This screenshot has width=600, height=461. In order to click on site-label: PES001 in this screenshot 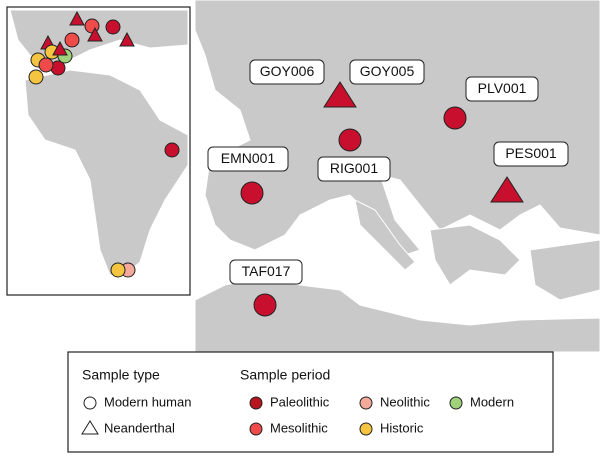, I will do `click(531, 153)`.